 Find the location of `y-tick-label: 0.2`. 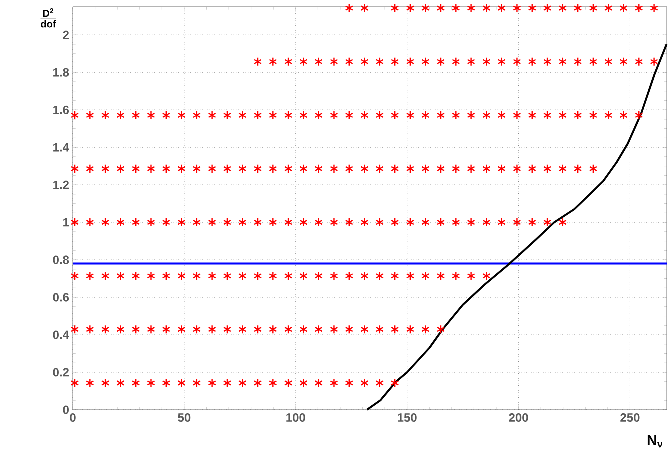

y-tick-label: 0.2 is located at coordinates (61, 372).